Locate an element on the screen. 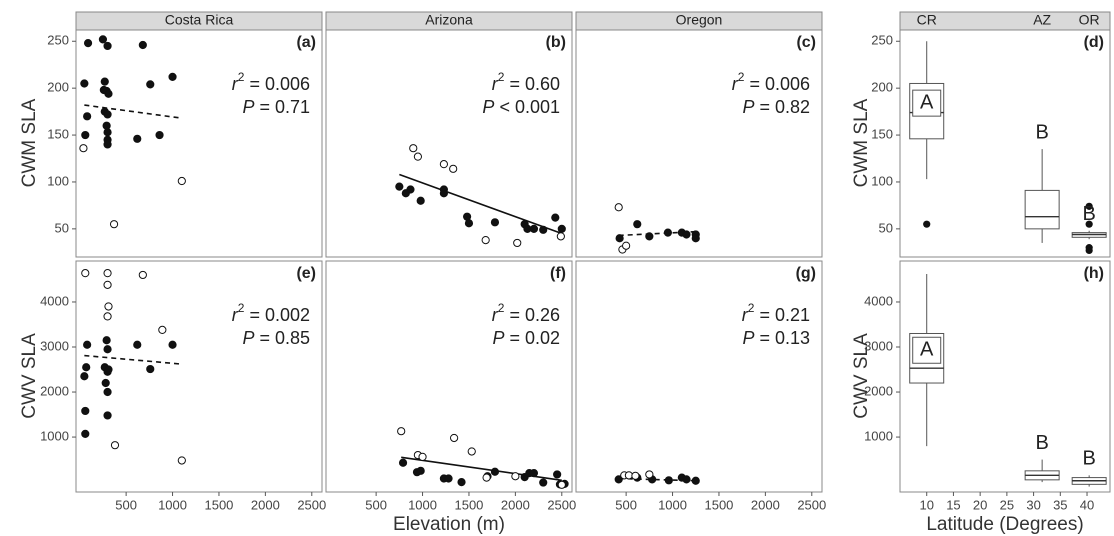  x-axis-label: Latitude (Degrees) is located at coordinates (1004, 524).